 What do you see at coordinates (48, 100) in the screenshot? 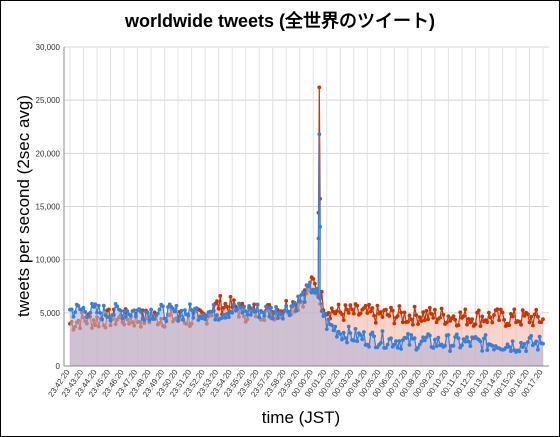
I see `y-tick-label: 25,000` at bounding box center [48, 100].